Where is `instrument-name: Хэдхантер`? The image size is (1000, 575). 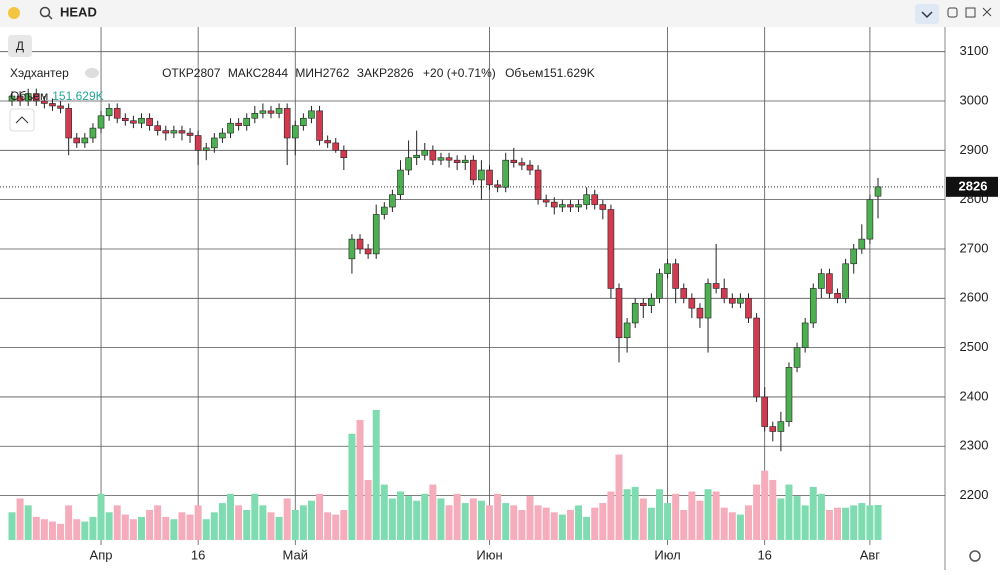 instrument-name: Хэдхантер is located at coordinates (39, 73).